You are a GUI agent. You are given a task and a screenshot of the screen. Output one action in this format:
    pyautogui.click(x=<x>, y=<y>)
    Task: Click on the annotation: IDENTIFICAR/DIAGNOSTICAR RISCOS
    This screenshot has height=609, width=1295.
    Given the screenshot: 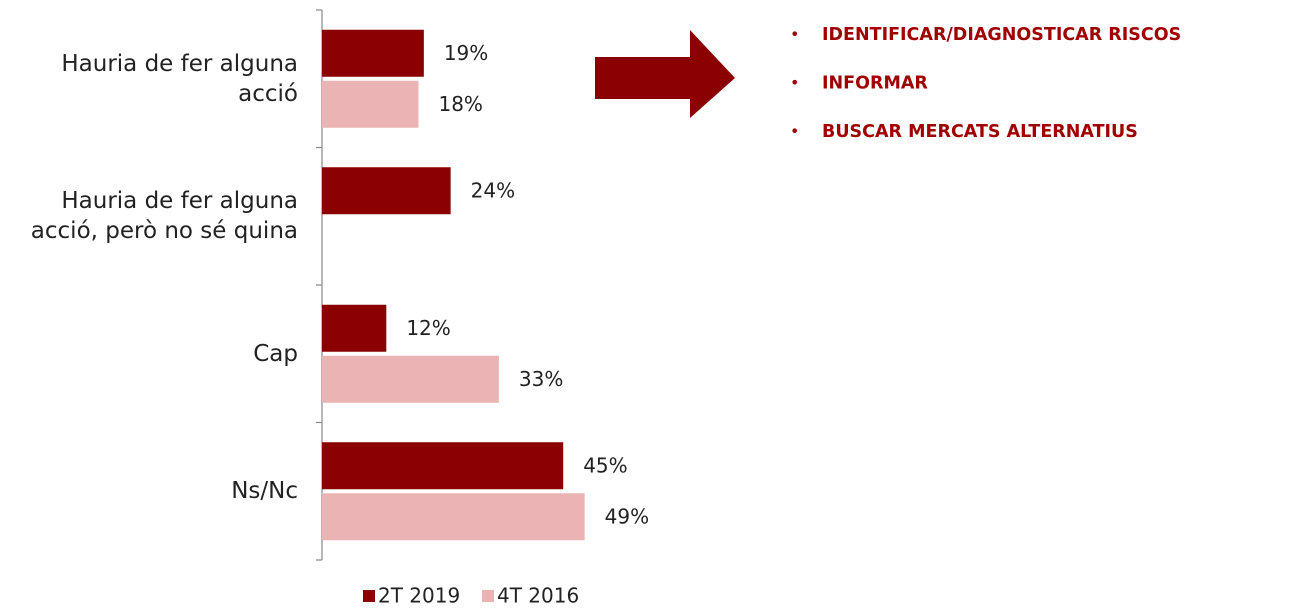 What is the action you would take?
    pyautogui.click(x=1001, y=35)
    